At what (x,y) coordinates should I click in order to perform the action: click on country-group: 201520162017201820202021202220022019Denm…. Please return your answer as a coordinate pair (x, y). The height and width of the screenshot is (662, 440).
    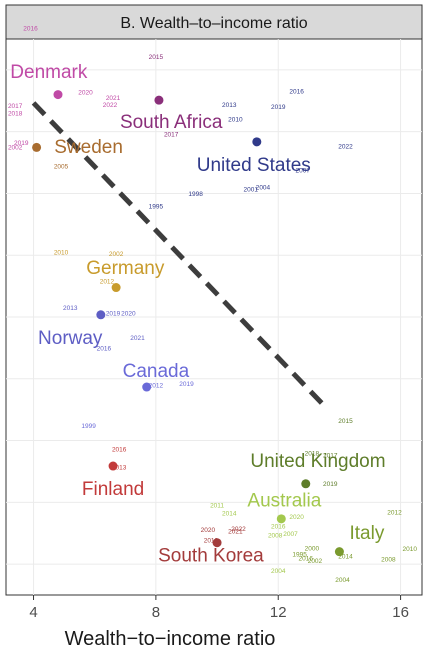
    Looking at the image, I should click on (64, 89).